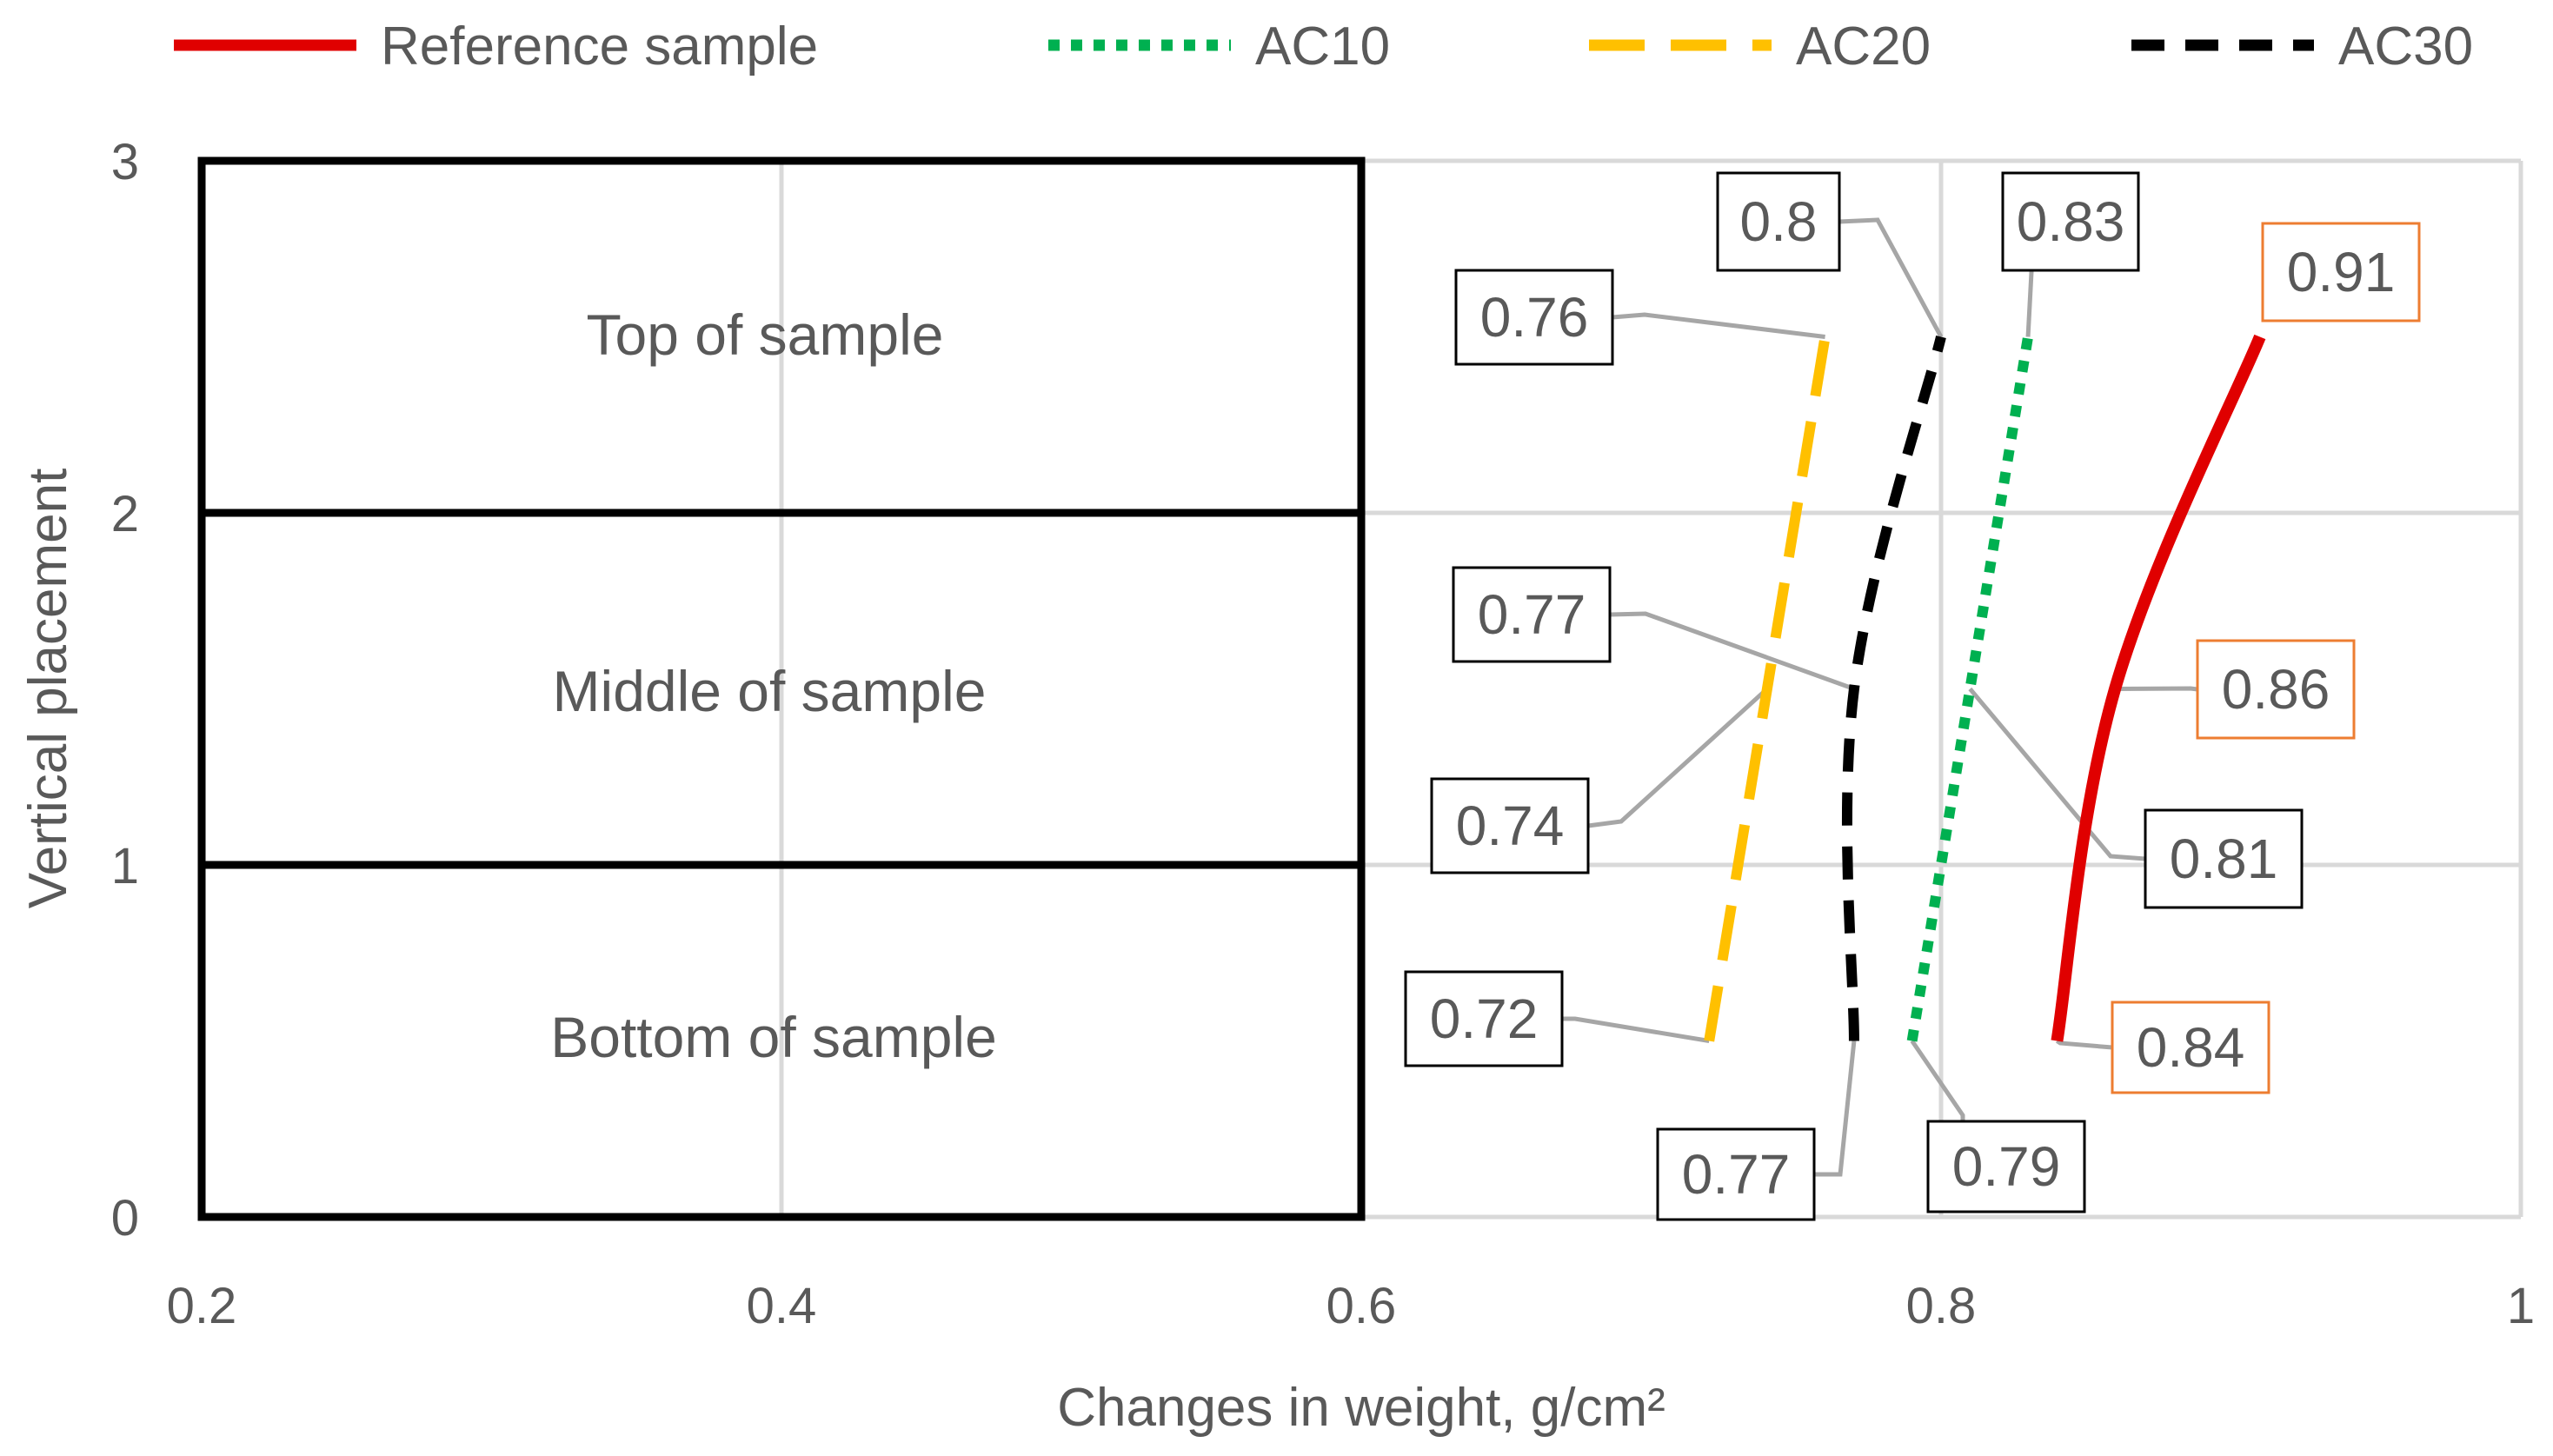 The width and height of the screenshot is (2553, 1456). I want to click on data-label-reference-sample-3: 0.91, so click(2341, 272).